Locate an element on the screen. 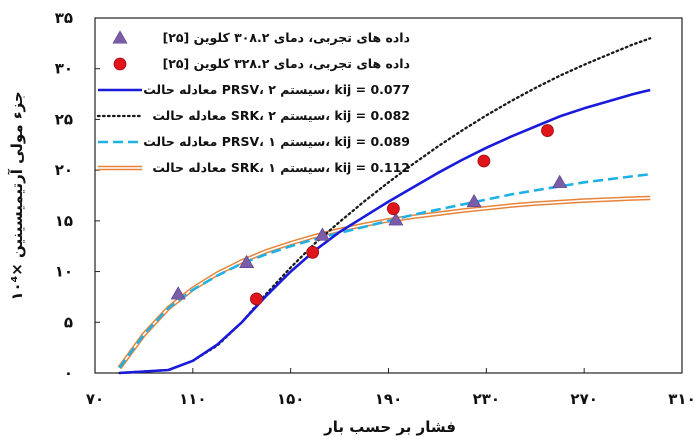 The height and width of the screenshot is (445, 694). y-tick-label: ۲۵ is located at coordinates (64, 119).